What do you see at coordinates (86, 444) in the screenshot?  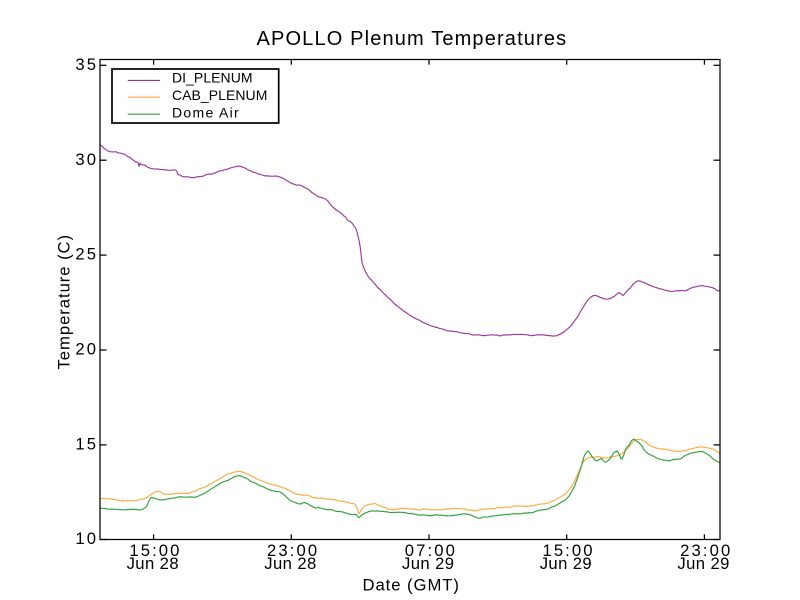 I see `svg-text: 15` at bounding box center [86, 444].